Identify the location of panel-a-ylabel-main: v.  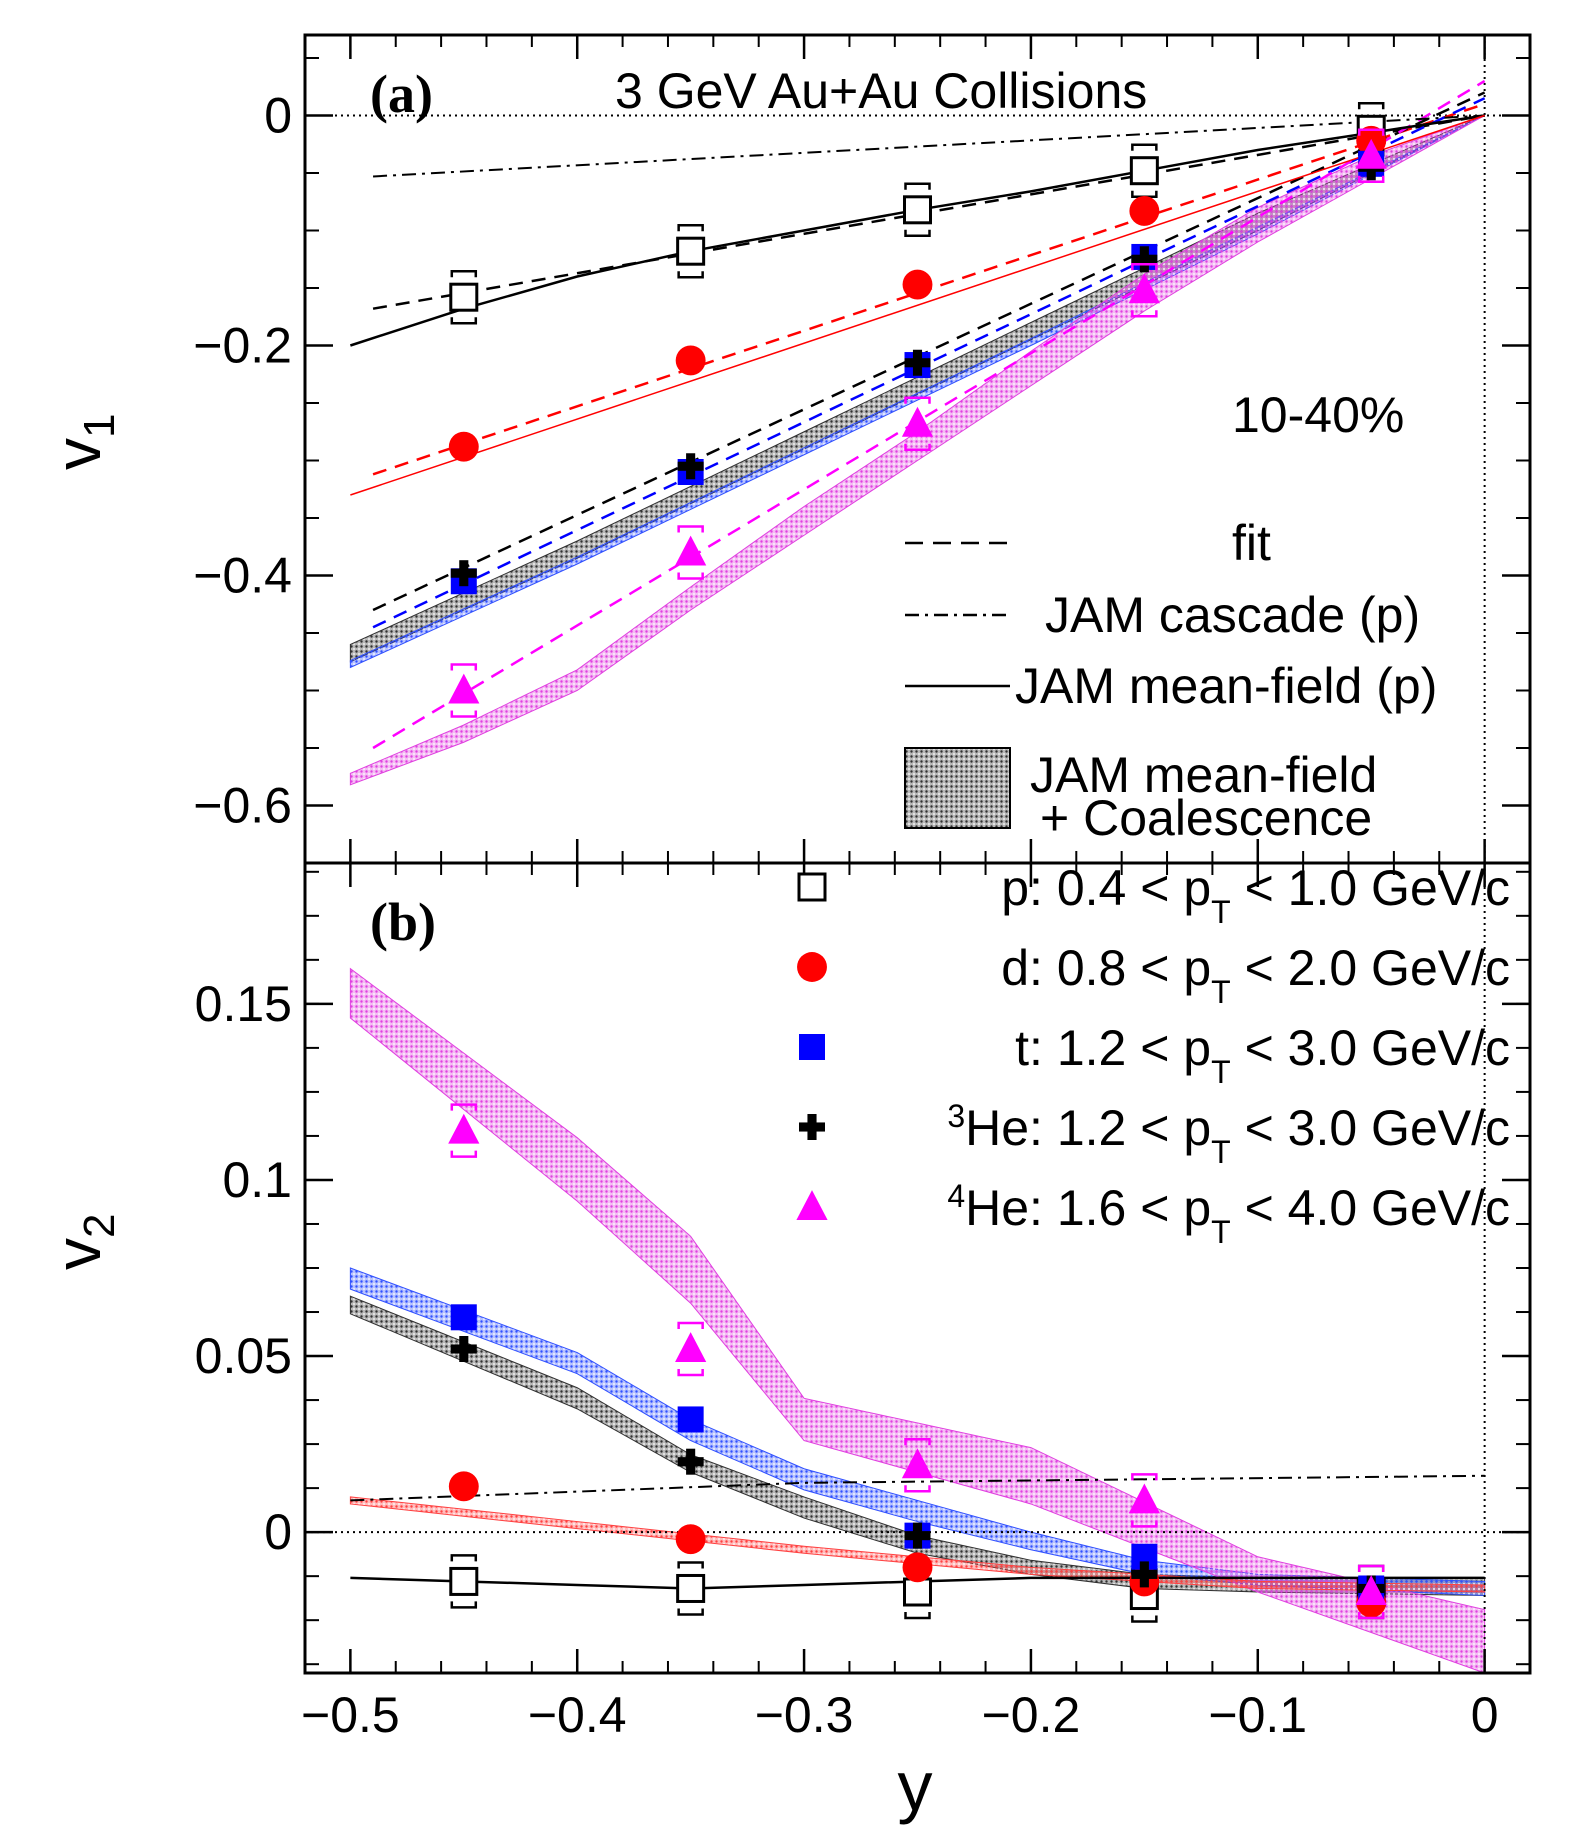
(78, 454).